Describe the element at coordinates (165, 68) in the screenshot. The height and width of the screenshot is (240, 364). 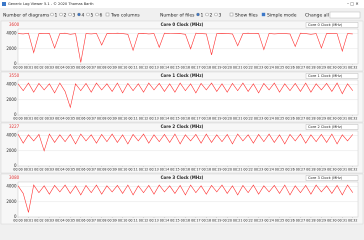
I see `x-tick-label: 00:14` at that location.